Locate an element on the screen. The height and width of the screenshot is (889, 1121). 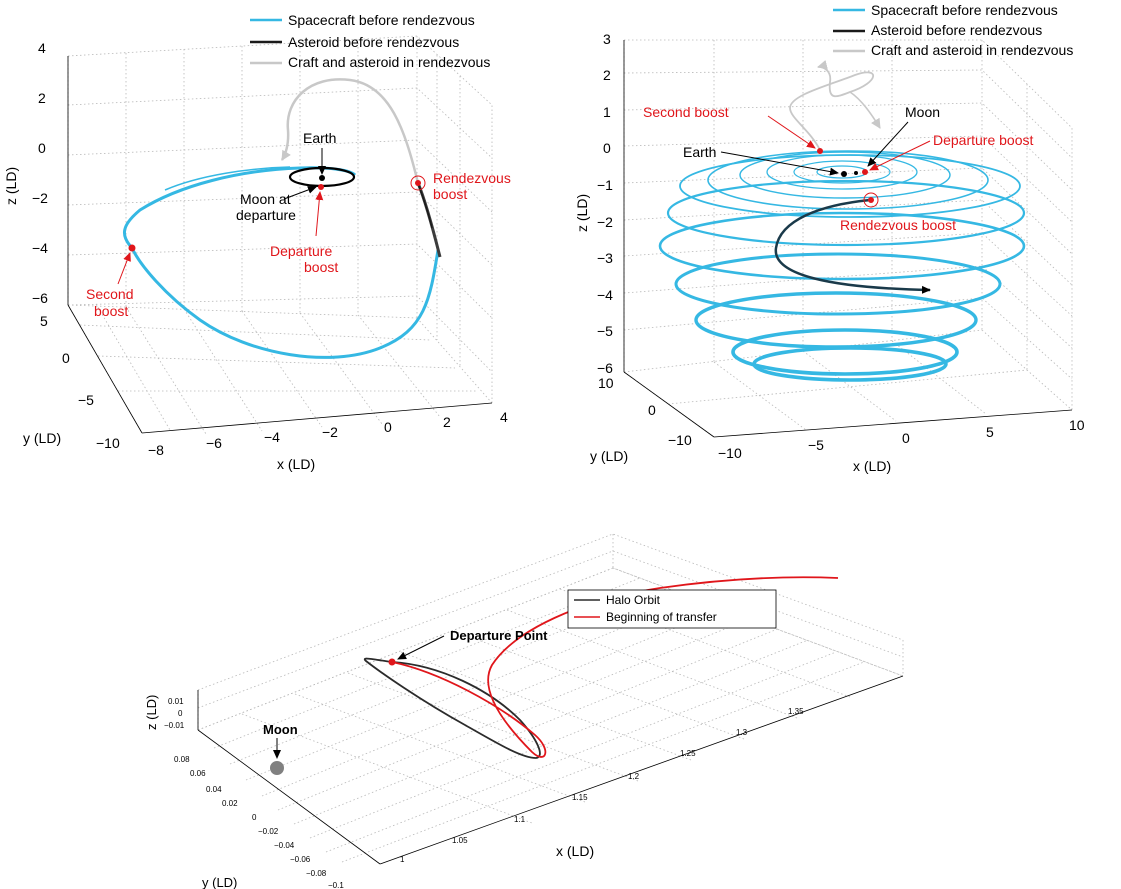
plot3-transfer-line is located at coordinates (615, 667).